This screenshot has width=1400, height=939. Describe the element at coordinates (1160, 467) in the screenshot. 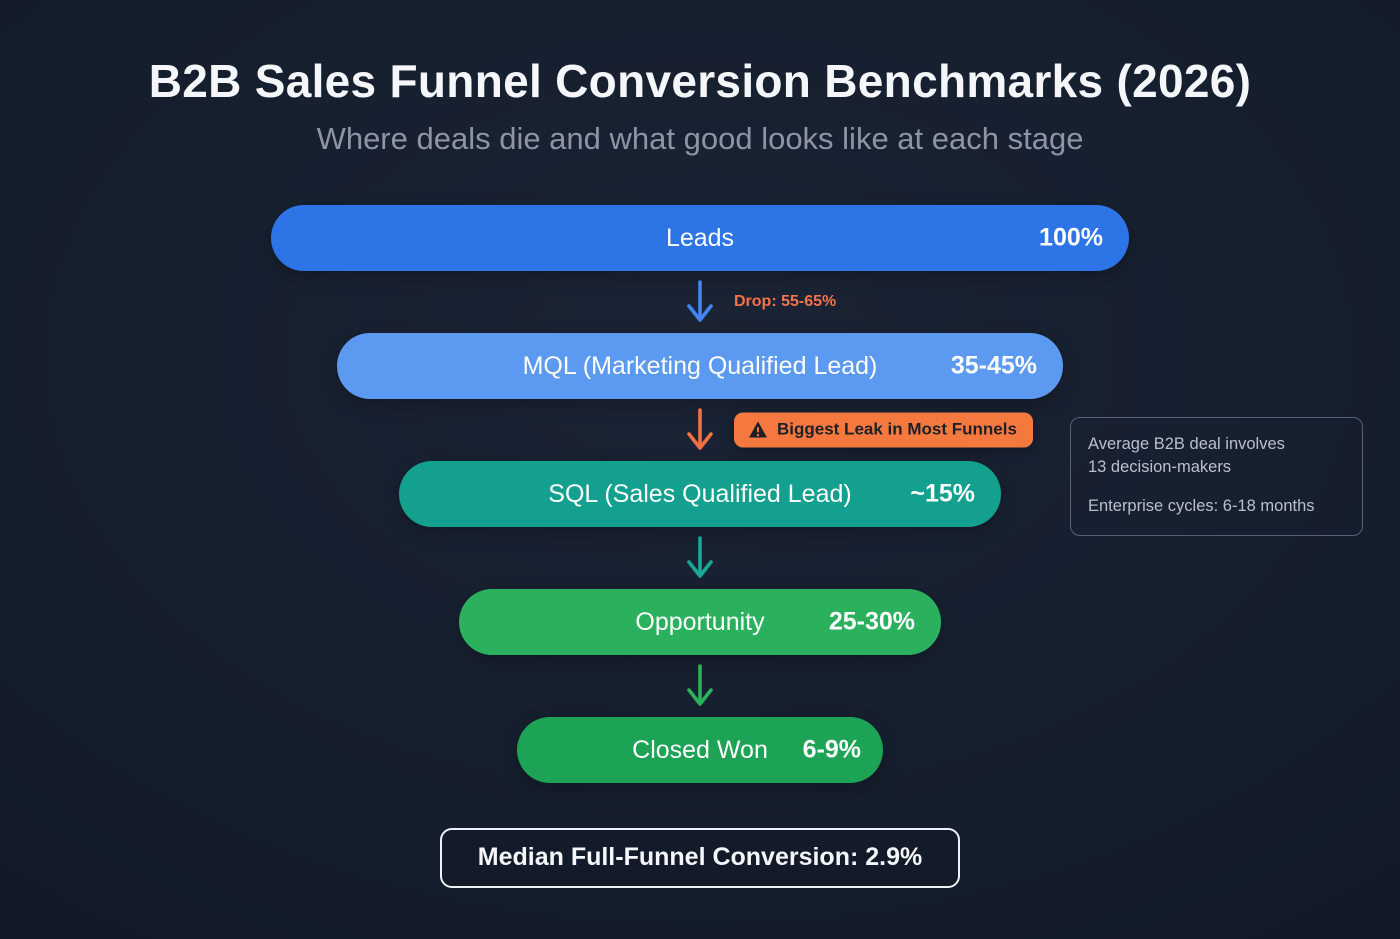

I see `side-note-line: 13 decision-makers` at that location.